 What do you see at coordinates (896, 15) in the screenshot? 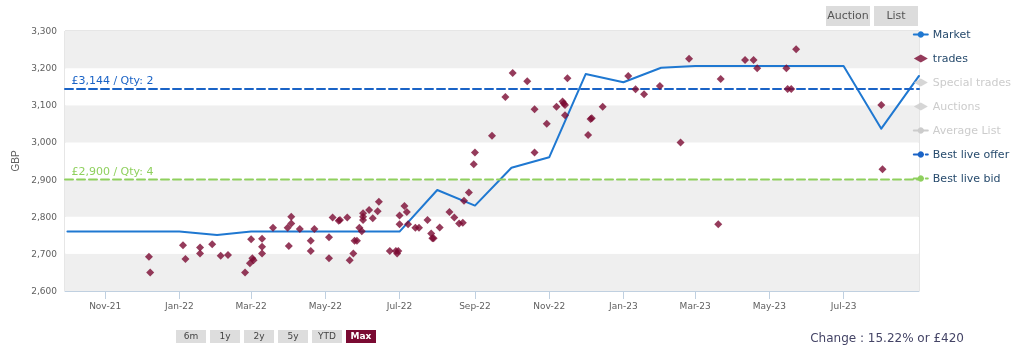
I see `text: List` at bounding box center [896, 15].